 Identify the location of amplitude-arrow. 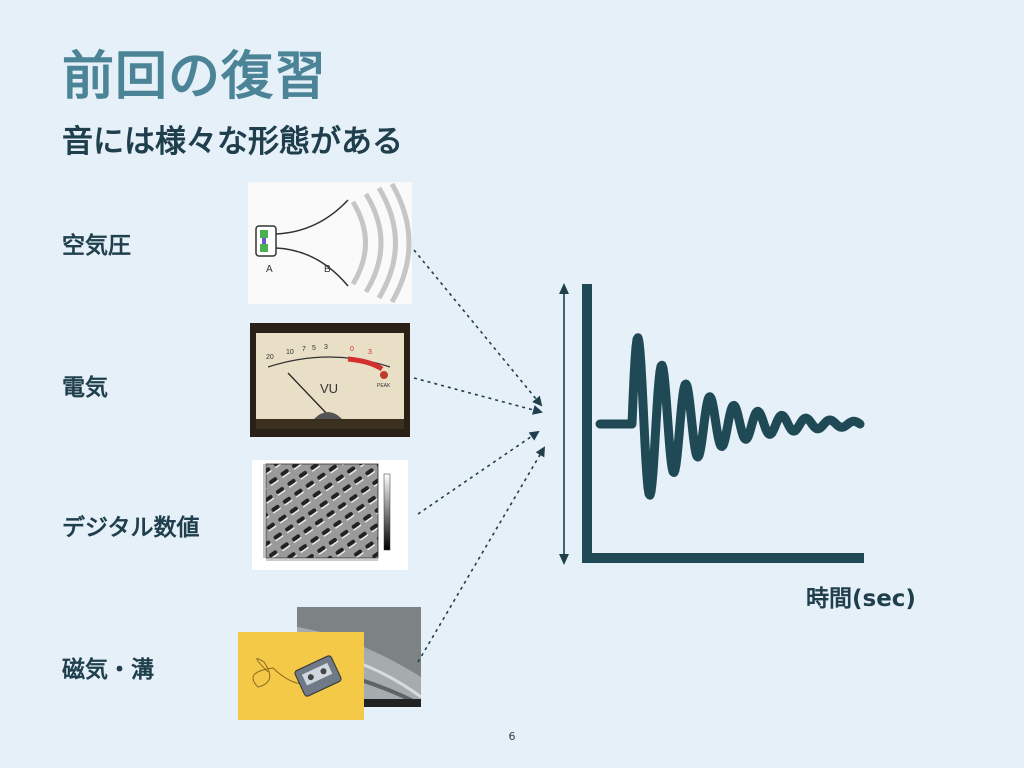
(564, 424).